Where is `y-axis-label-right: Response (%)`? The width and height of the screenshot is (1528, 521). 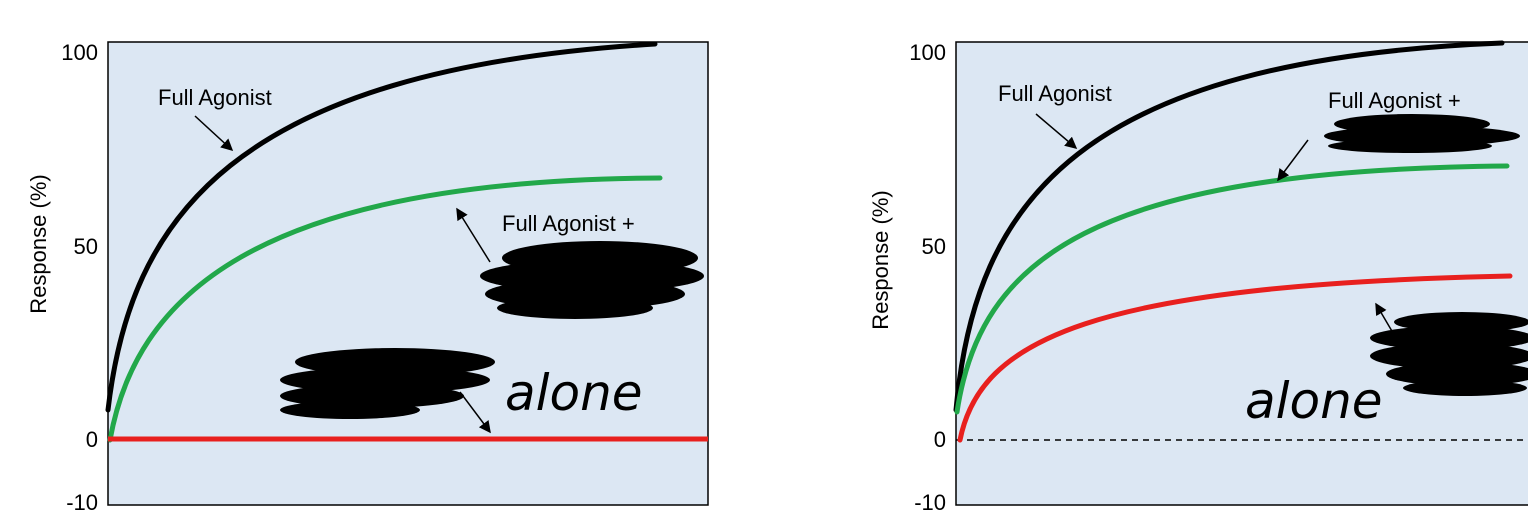 y-axis-label-right: Response (%) is located at coordinates (880, 259).